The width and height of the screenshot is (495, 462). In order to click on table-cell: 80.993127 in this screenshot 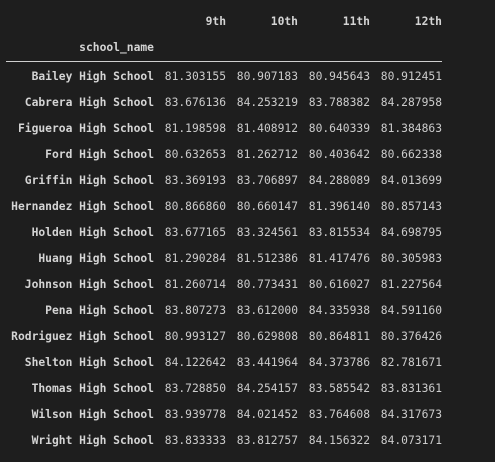, I will do `click(195, 336)`.